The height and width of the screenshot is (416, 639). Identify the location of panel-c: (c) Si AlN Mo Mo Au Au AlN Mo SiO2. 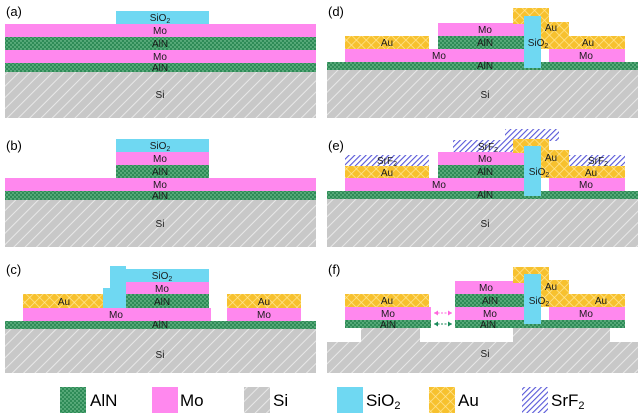
(160, 317).